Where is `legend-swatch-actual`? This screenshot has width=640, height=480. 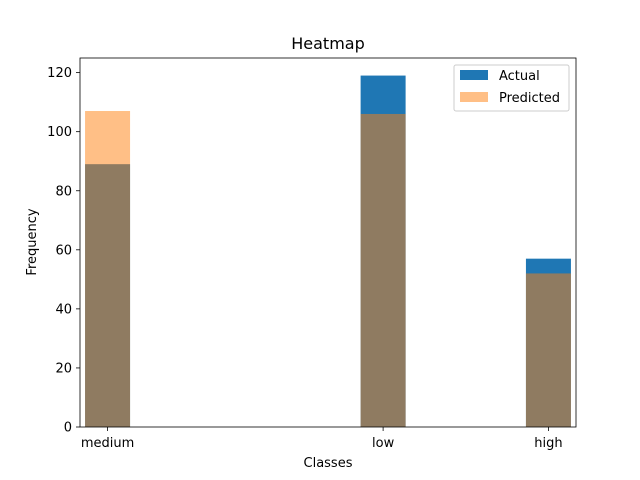 legend-swatch-actual is located at coordinates (474, 75).